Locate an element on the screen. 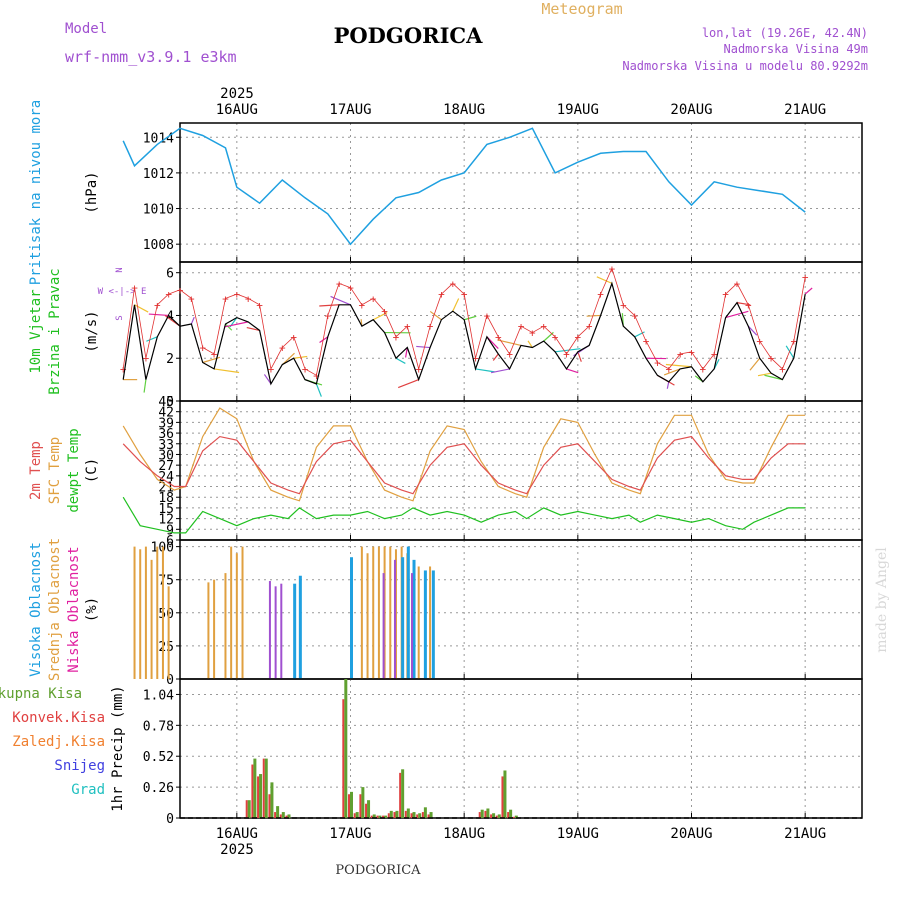  y-tick-label: 27 is located at coordinates (166, 466).